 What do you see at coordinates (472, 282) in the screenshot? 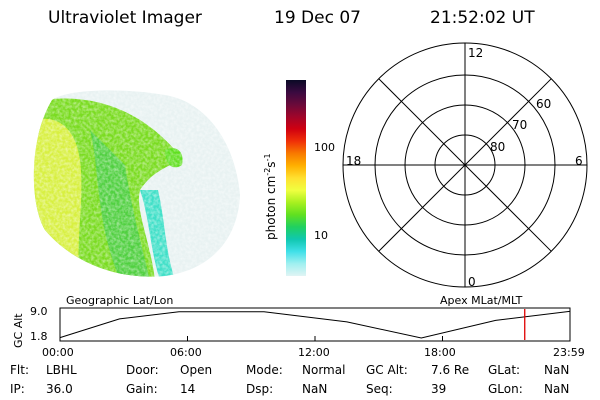
I see `polar-label-0: 0` at bounding box center [472, 282].